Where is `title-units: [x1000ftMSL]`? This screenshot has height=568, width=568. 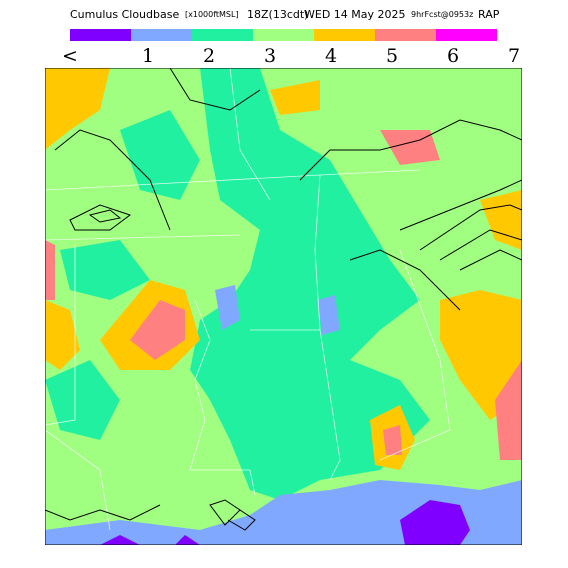
title-units: [x1000ftMSL] is located at coordinates (212, 14).